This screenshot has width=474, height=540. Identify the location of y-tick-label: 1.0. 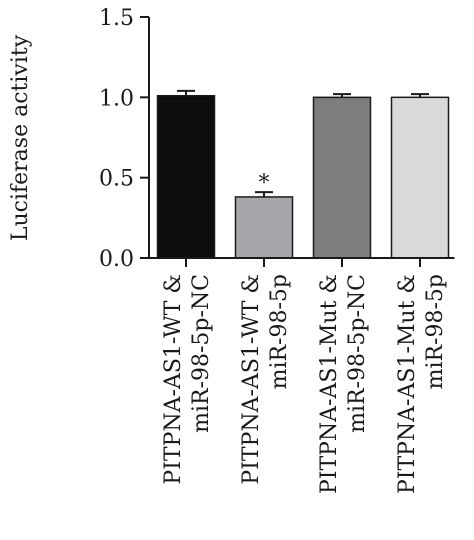
(116, 98).